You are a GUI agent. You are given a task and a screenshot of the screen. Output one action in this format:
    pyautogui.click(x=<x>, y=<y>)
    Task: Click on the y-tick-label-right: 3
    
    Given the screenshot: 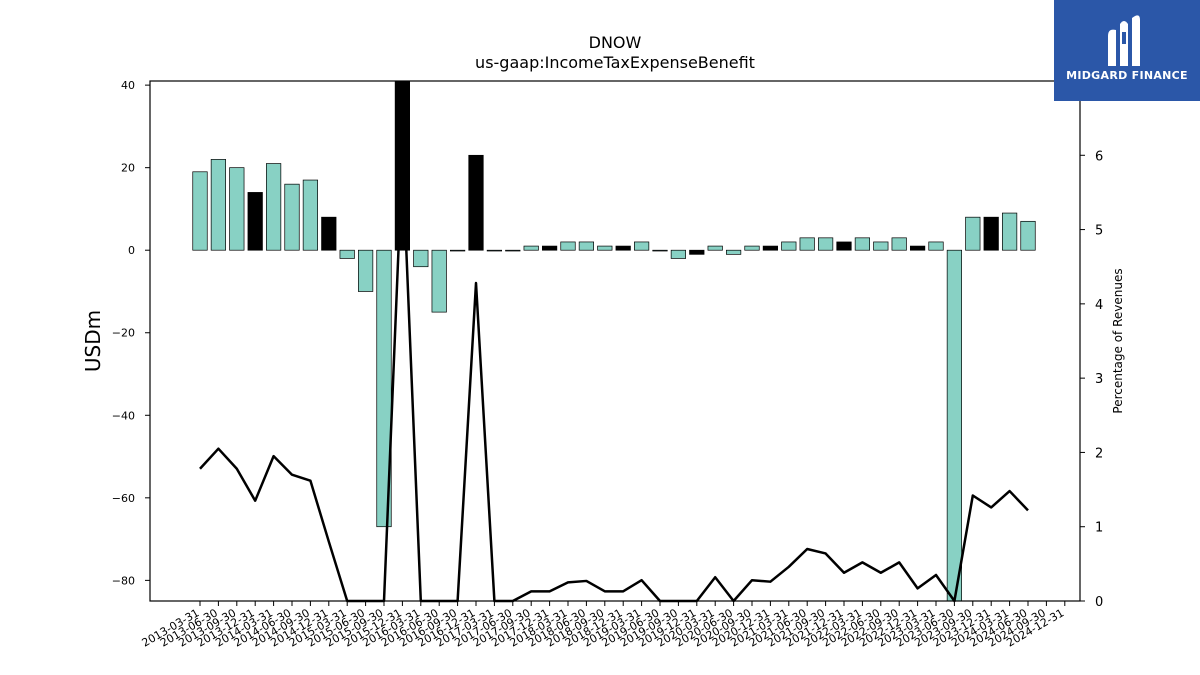 What is the action you would take?
    pyautogui.click(x=1099, y=379)
    